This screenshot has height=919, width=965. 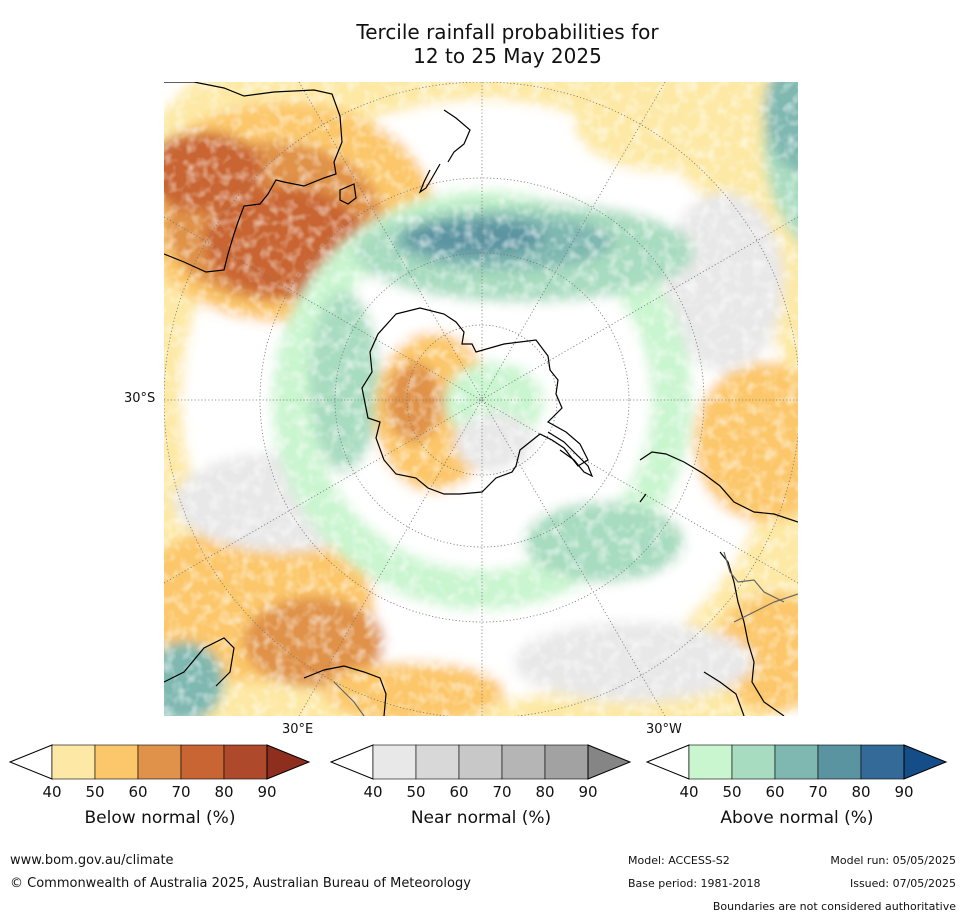 I want to click on website-link: www.bom.gov.au/climate, so click(x=92, y=860).